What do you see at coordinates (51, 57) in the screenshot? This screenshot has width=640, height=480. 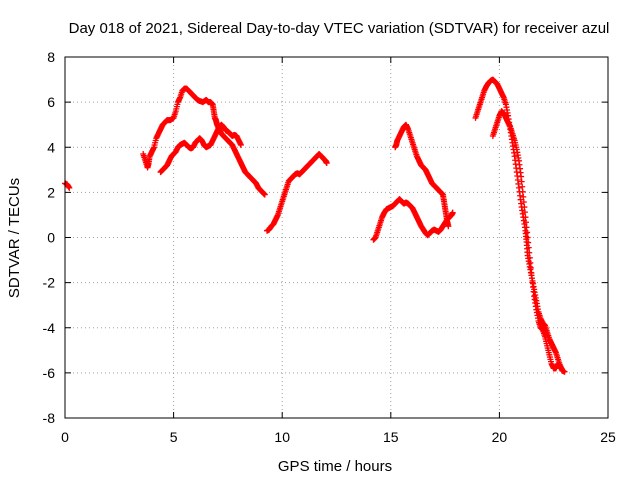 I see `y-tick-label: 8` at bounding box center [51, 57].